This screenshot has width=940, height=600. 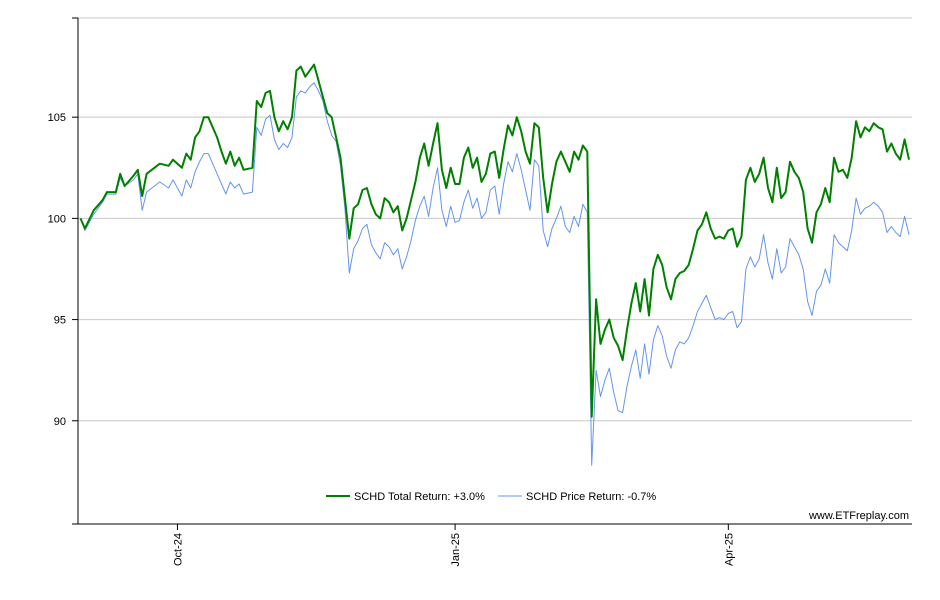 I want to click on x-tick-label-Jan-25: Jan-25, so click(x=456, y=550).